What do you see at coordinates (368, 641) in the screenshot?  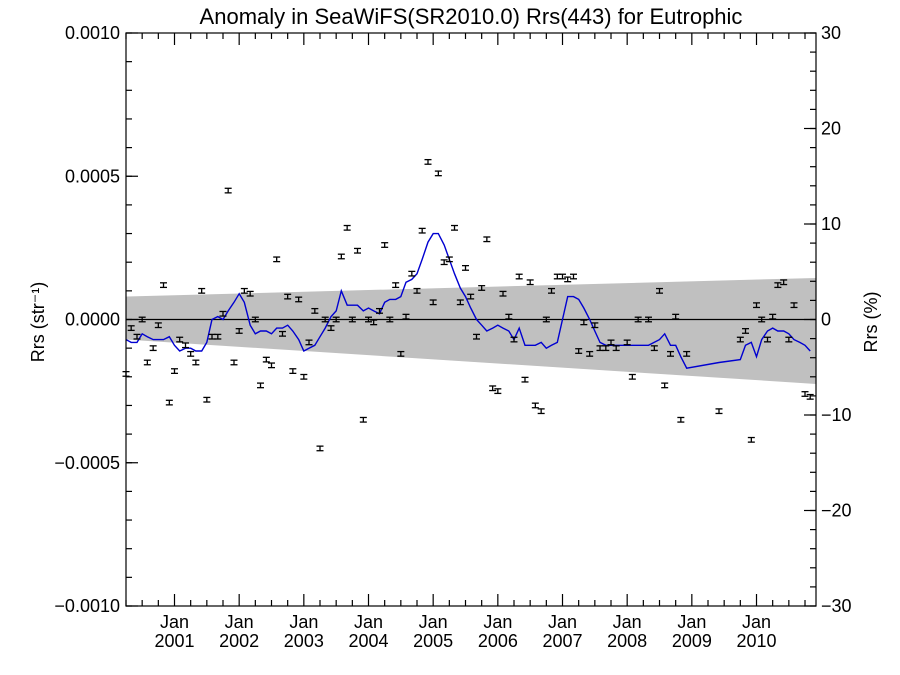 I see `x-tick-label-year-3: 2004` at bounding box center [368, 641].